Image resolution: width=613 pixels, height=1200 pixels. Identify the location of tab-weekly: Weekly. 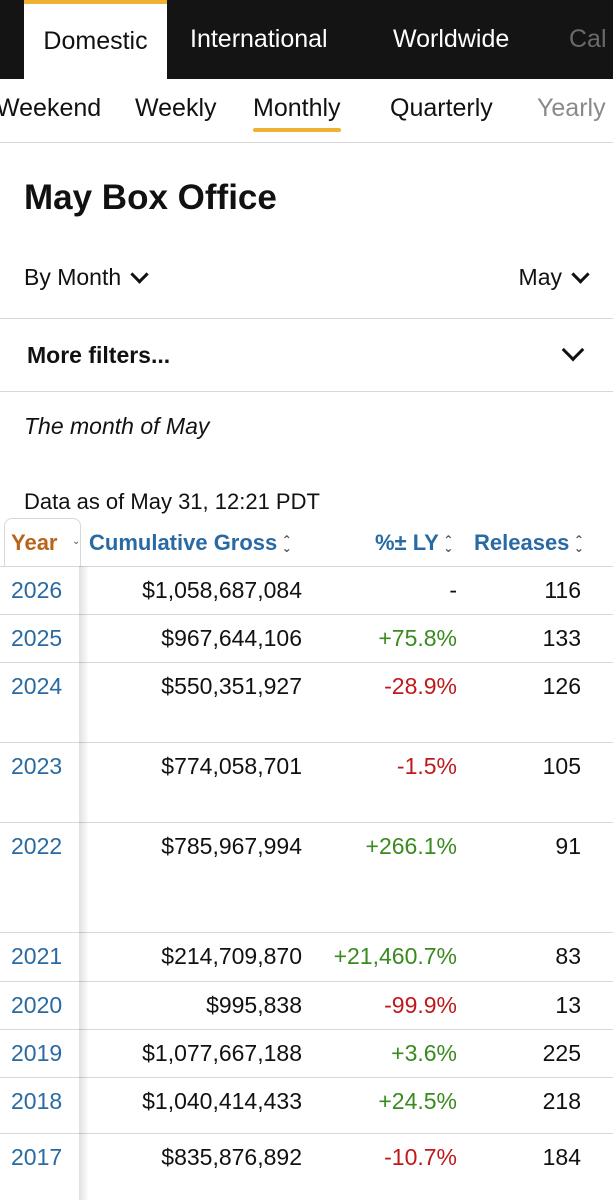
(176, 108).